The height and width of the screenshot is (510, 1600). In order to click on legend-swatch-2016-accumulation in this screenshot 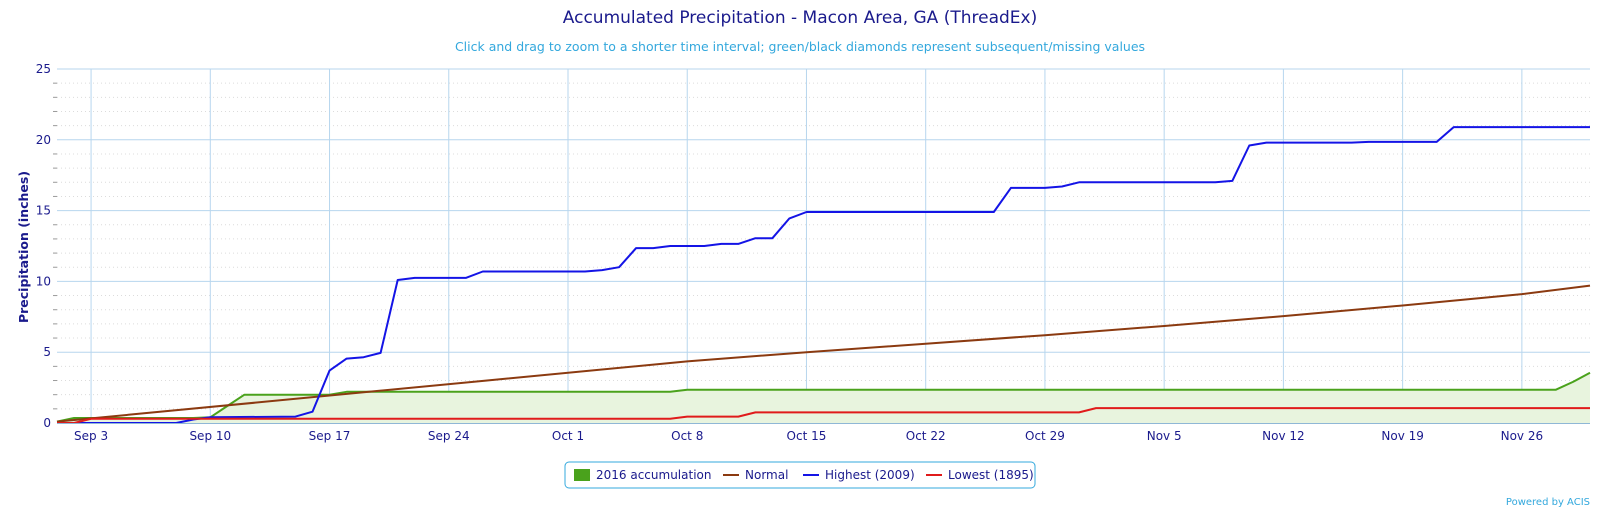, I will do `click(582, 475)`.